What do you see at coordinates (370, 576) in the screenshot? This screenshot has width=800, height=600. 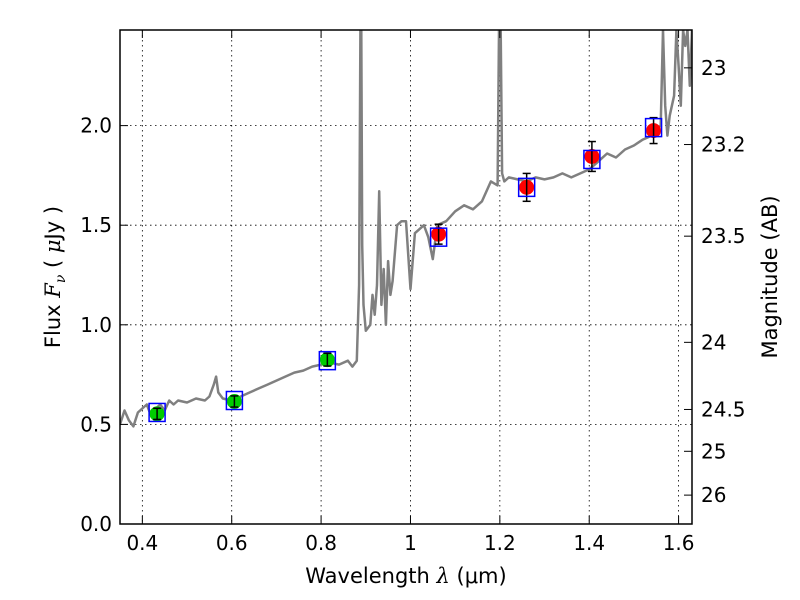 I see `x-axis-title-text: Wavelength` at bounding box center [370, 576].